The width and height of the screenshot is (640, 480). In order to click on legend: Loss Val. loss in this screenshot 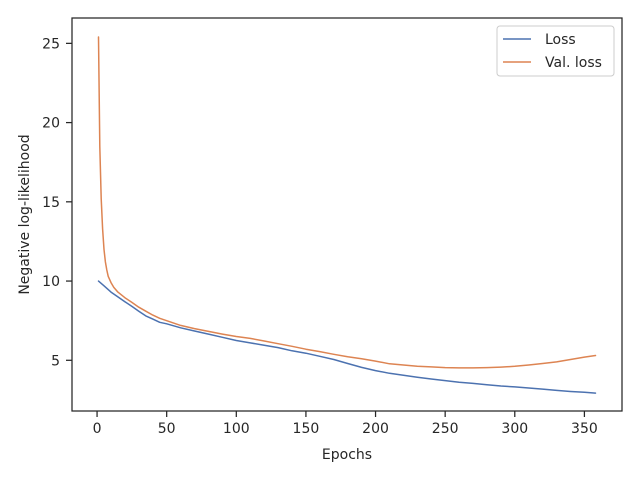, I will do `click(555, 51)`.